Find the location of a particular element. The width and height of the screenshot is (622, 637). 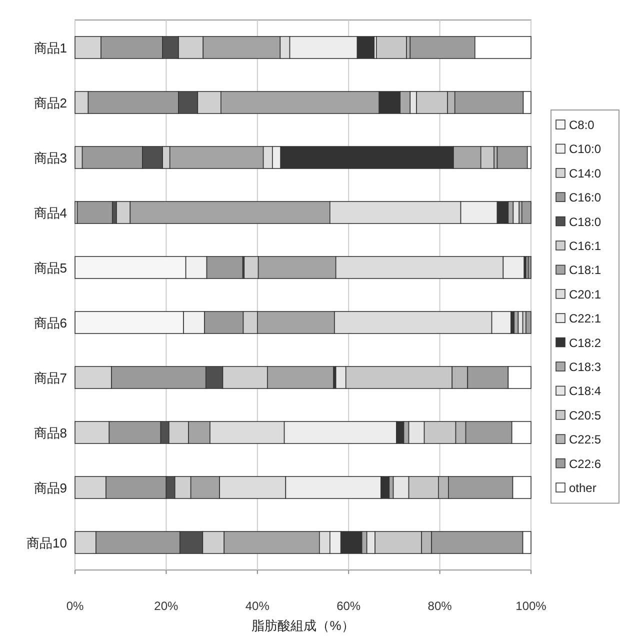

legend-label: C20:5 is located at coordinates (585, 415).